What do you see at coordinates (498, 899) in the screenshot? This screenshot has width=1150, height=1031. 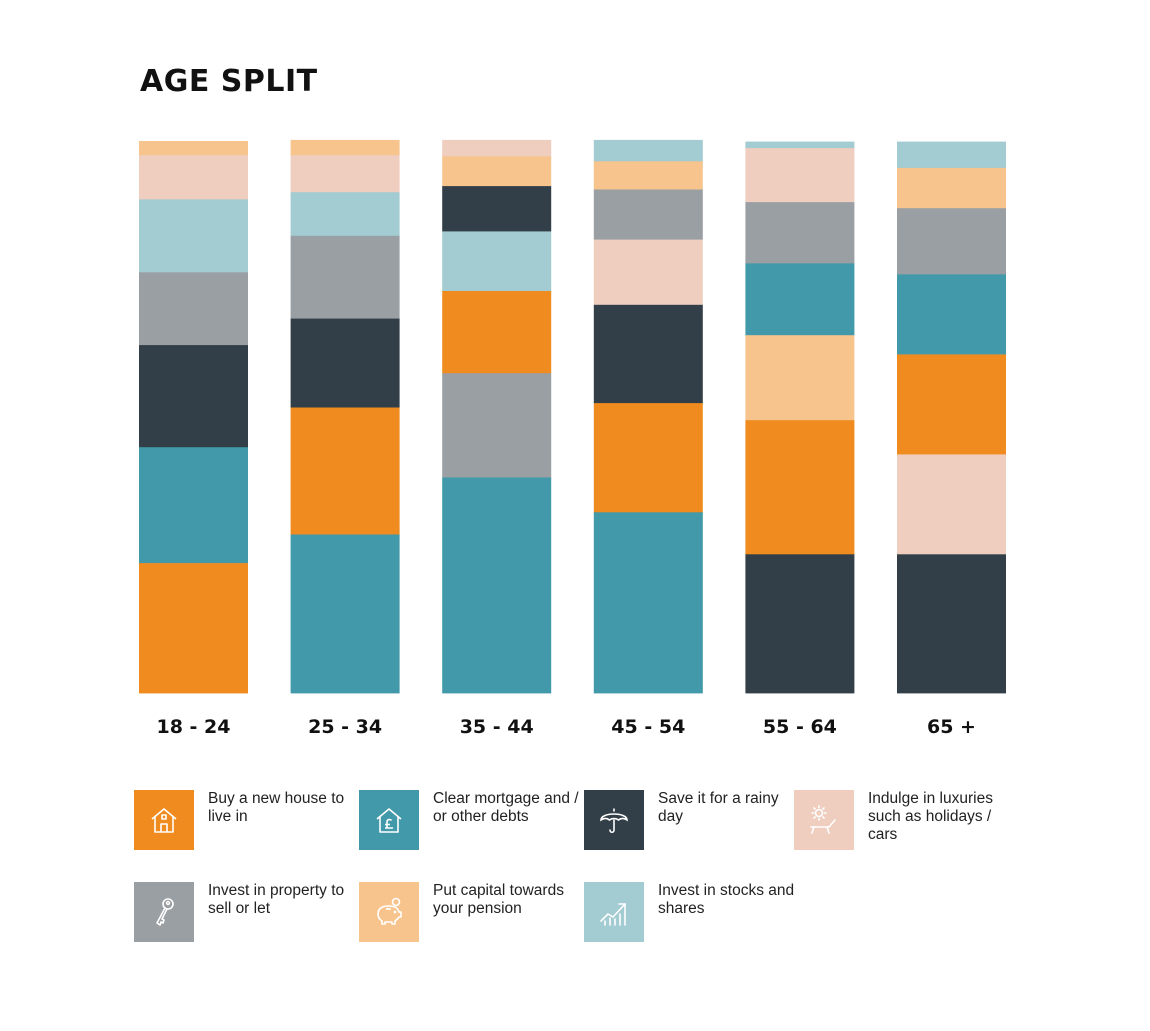 I see `legend-label: Put capital towards your pension` at bounding box center [498, 899].